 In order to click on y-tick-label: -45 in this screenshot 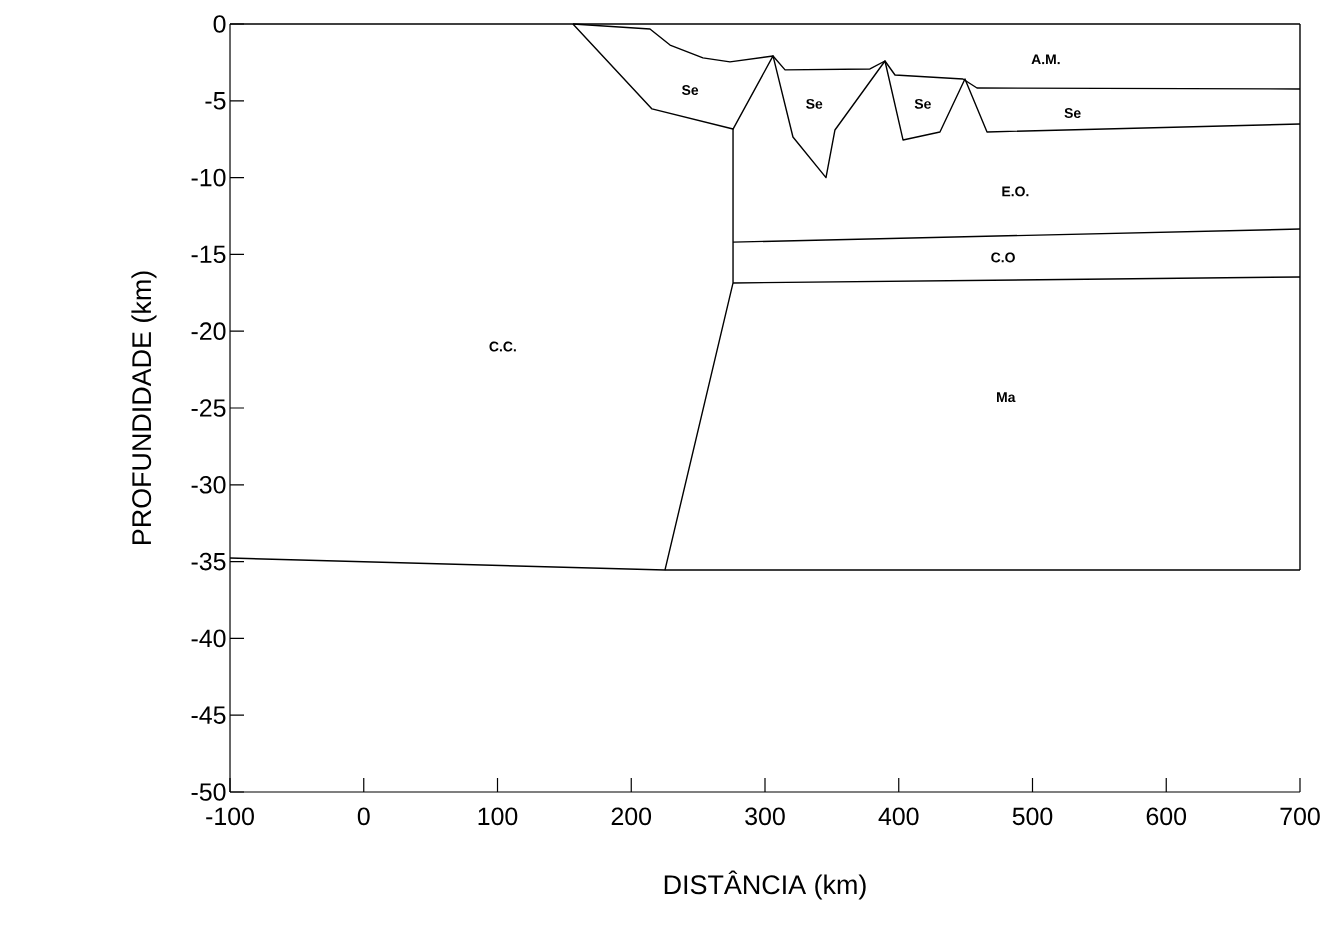, I will do `click(208, 715)`.